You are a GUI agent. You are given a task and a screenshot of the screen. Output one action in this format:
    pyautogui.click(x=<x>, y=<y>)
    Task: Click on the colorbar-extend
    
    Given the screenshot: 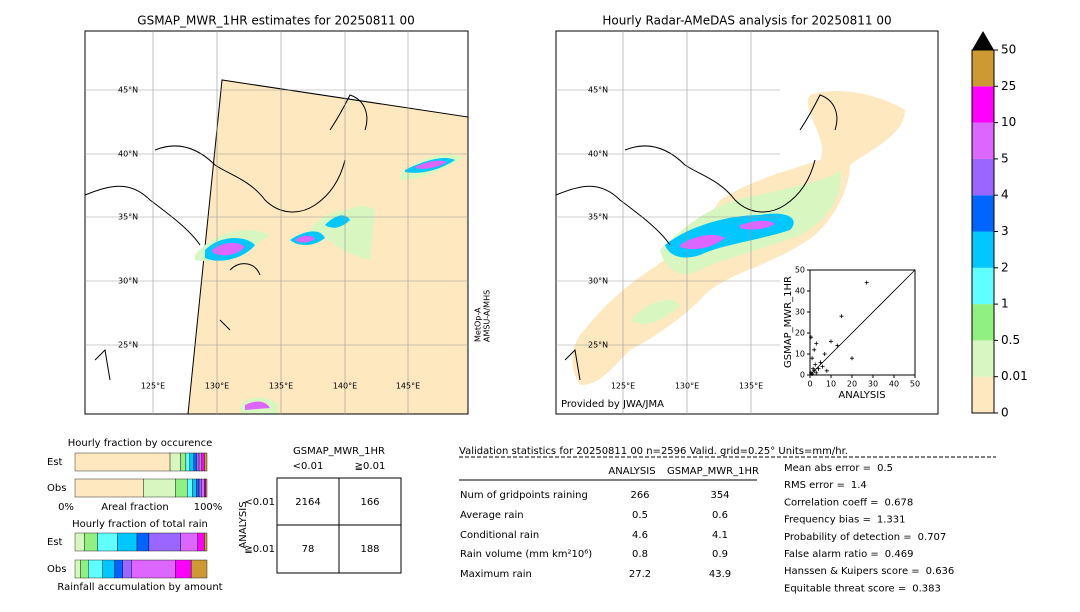 What is the action you would take?
    pyautogui.click(x=983, y=40)
    